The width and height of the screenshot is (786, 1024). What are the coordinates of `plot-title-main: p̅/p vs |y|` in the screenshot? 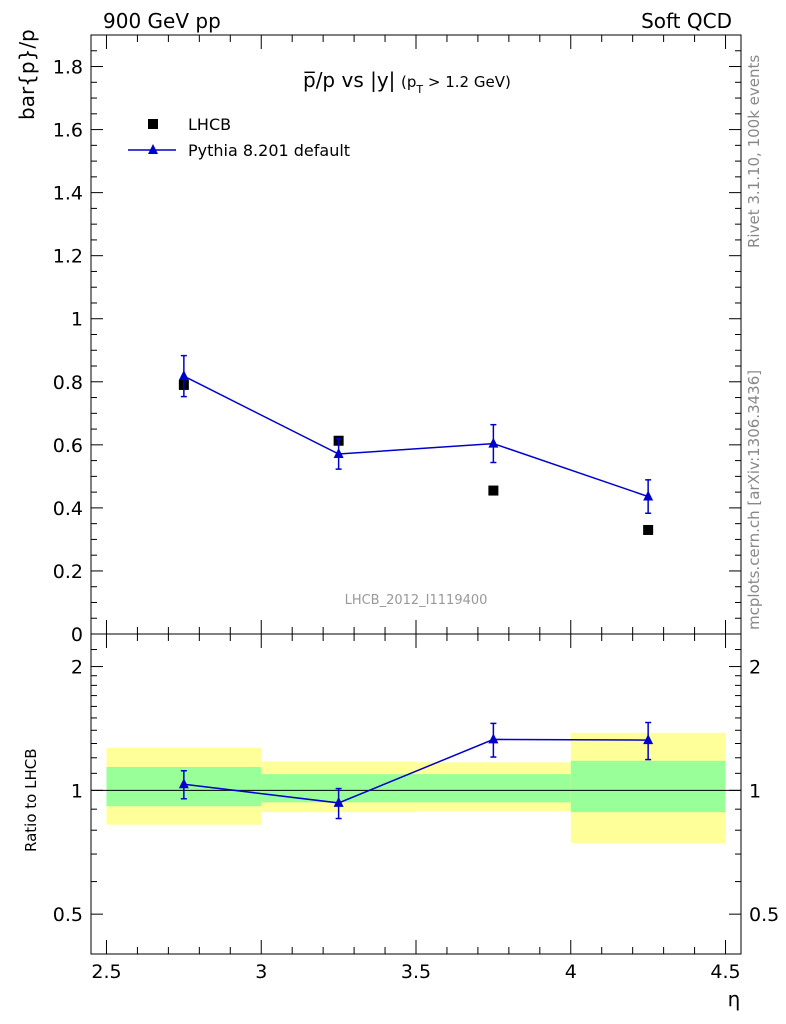 It's located at (349, 80).